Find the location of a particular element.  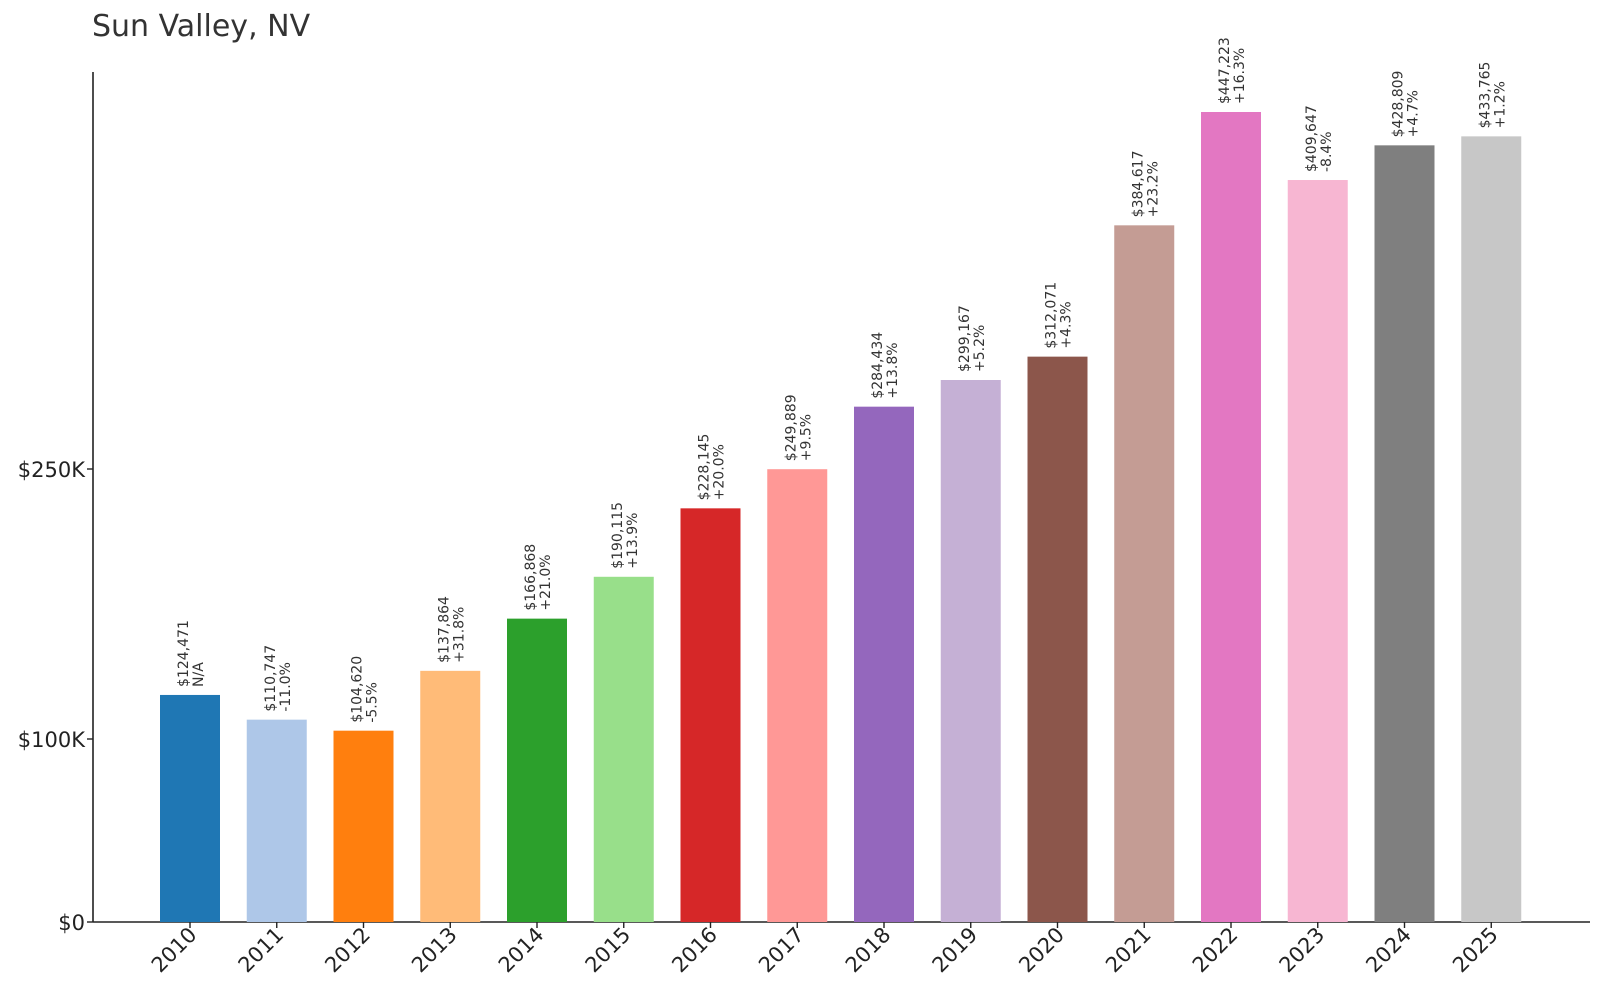

x-tick-label-2014: 2014 is located at coordinates (521, 950).